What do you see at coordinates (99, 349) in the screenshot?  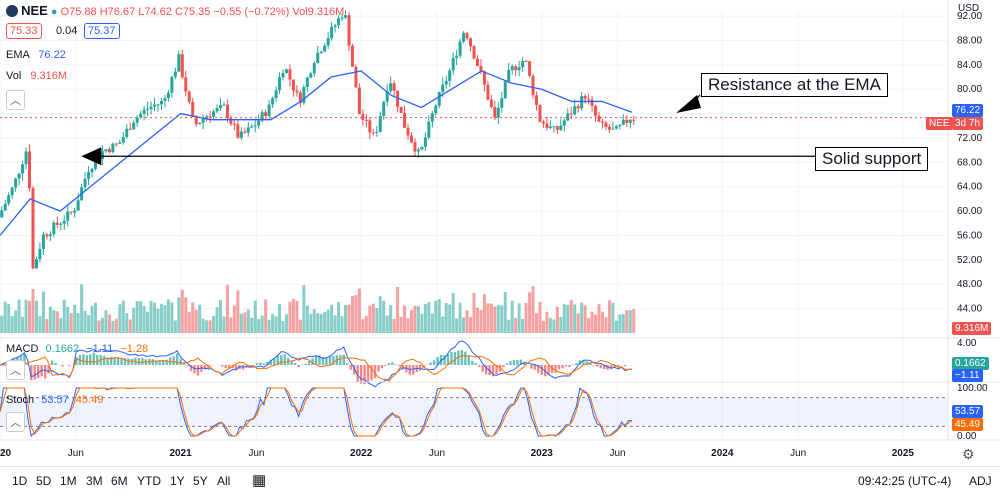 I see `macd-legend-v2: −1.11` at bounding box center [99, 349].